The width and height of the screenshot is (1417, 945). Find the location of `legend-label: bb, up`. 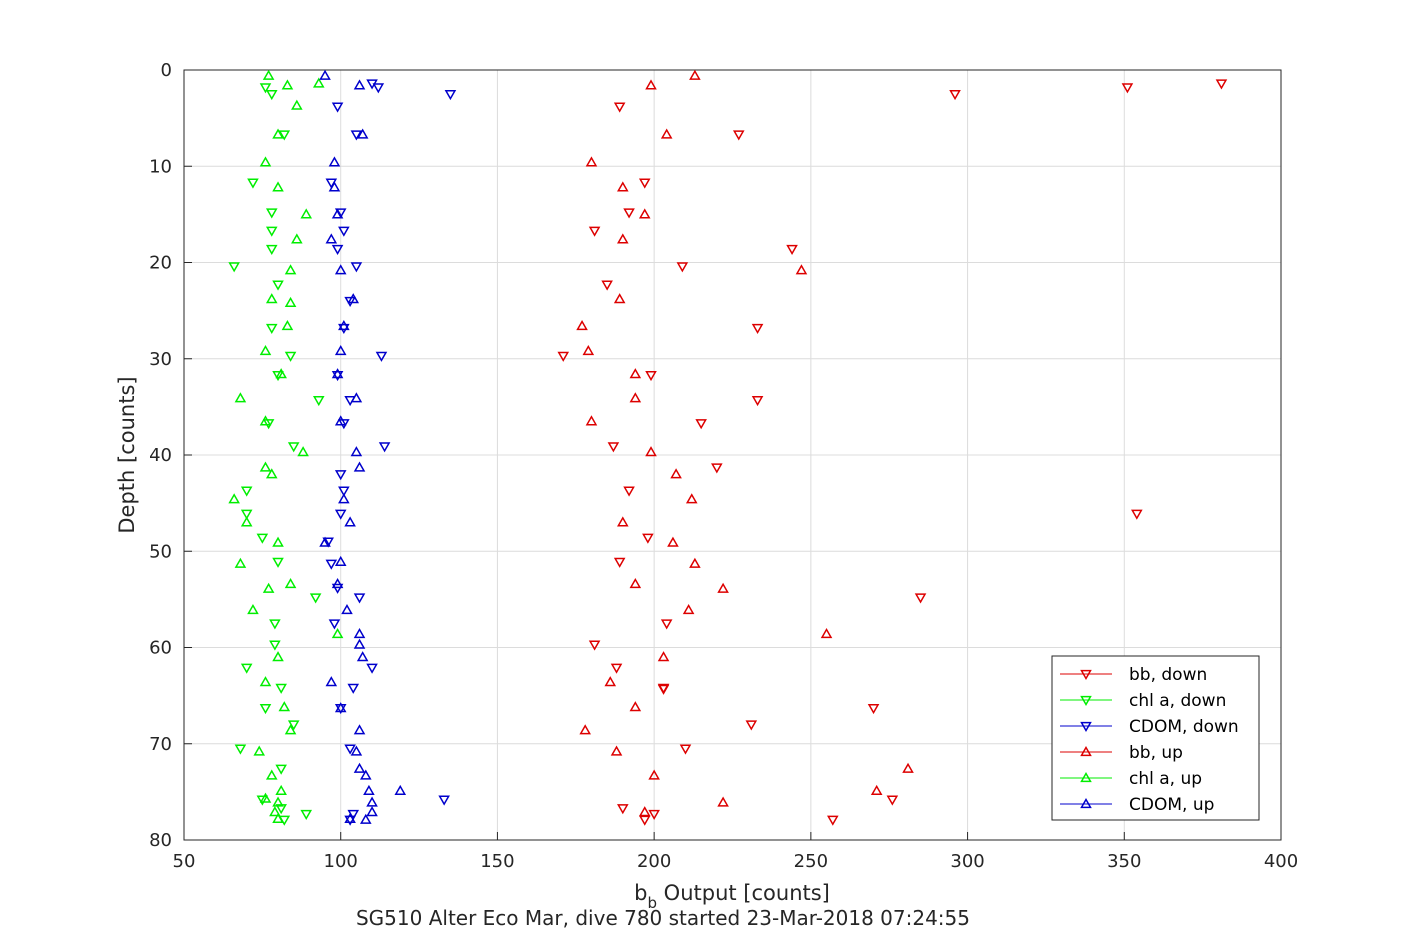

legend-label: bb, up is located at coordinates (1156, 753).